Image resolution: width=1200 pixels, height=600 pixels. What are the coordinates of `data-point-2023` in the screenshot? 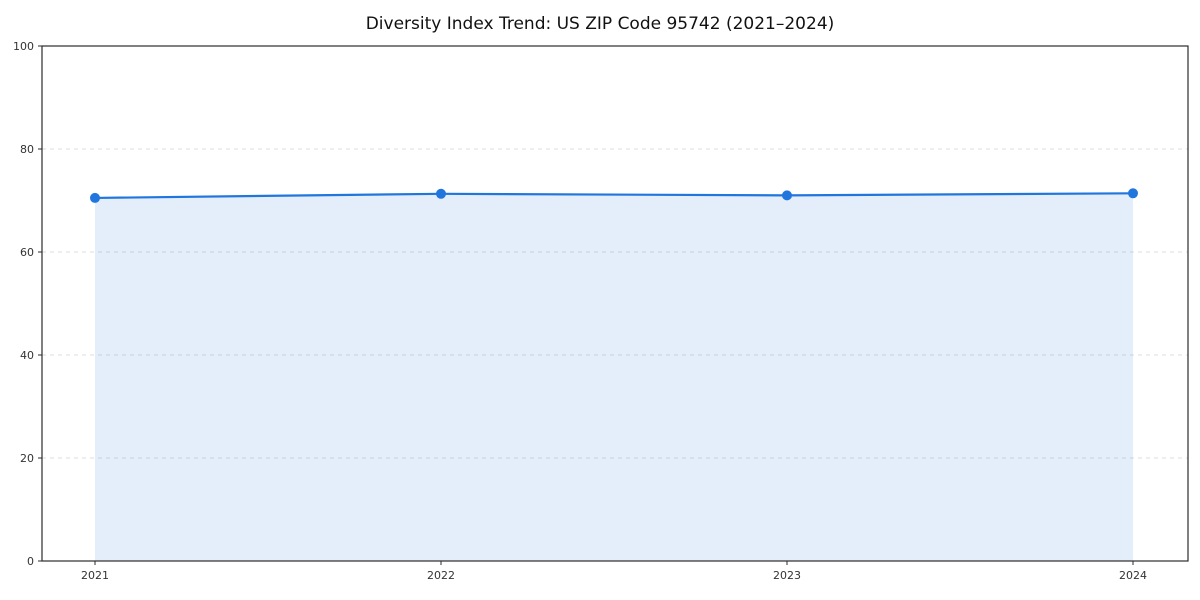 It's located at (787, 195).